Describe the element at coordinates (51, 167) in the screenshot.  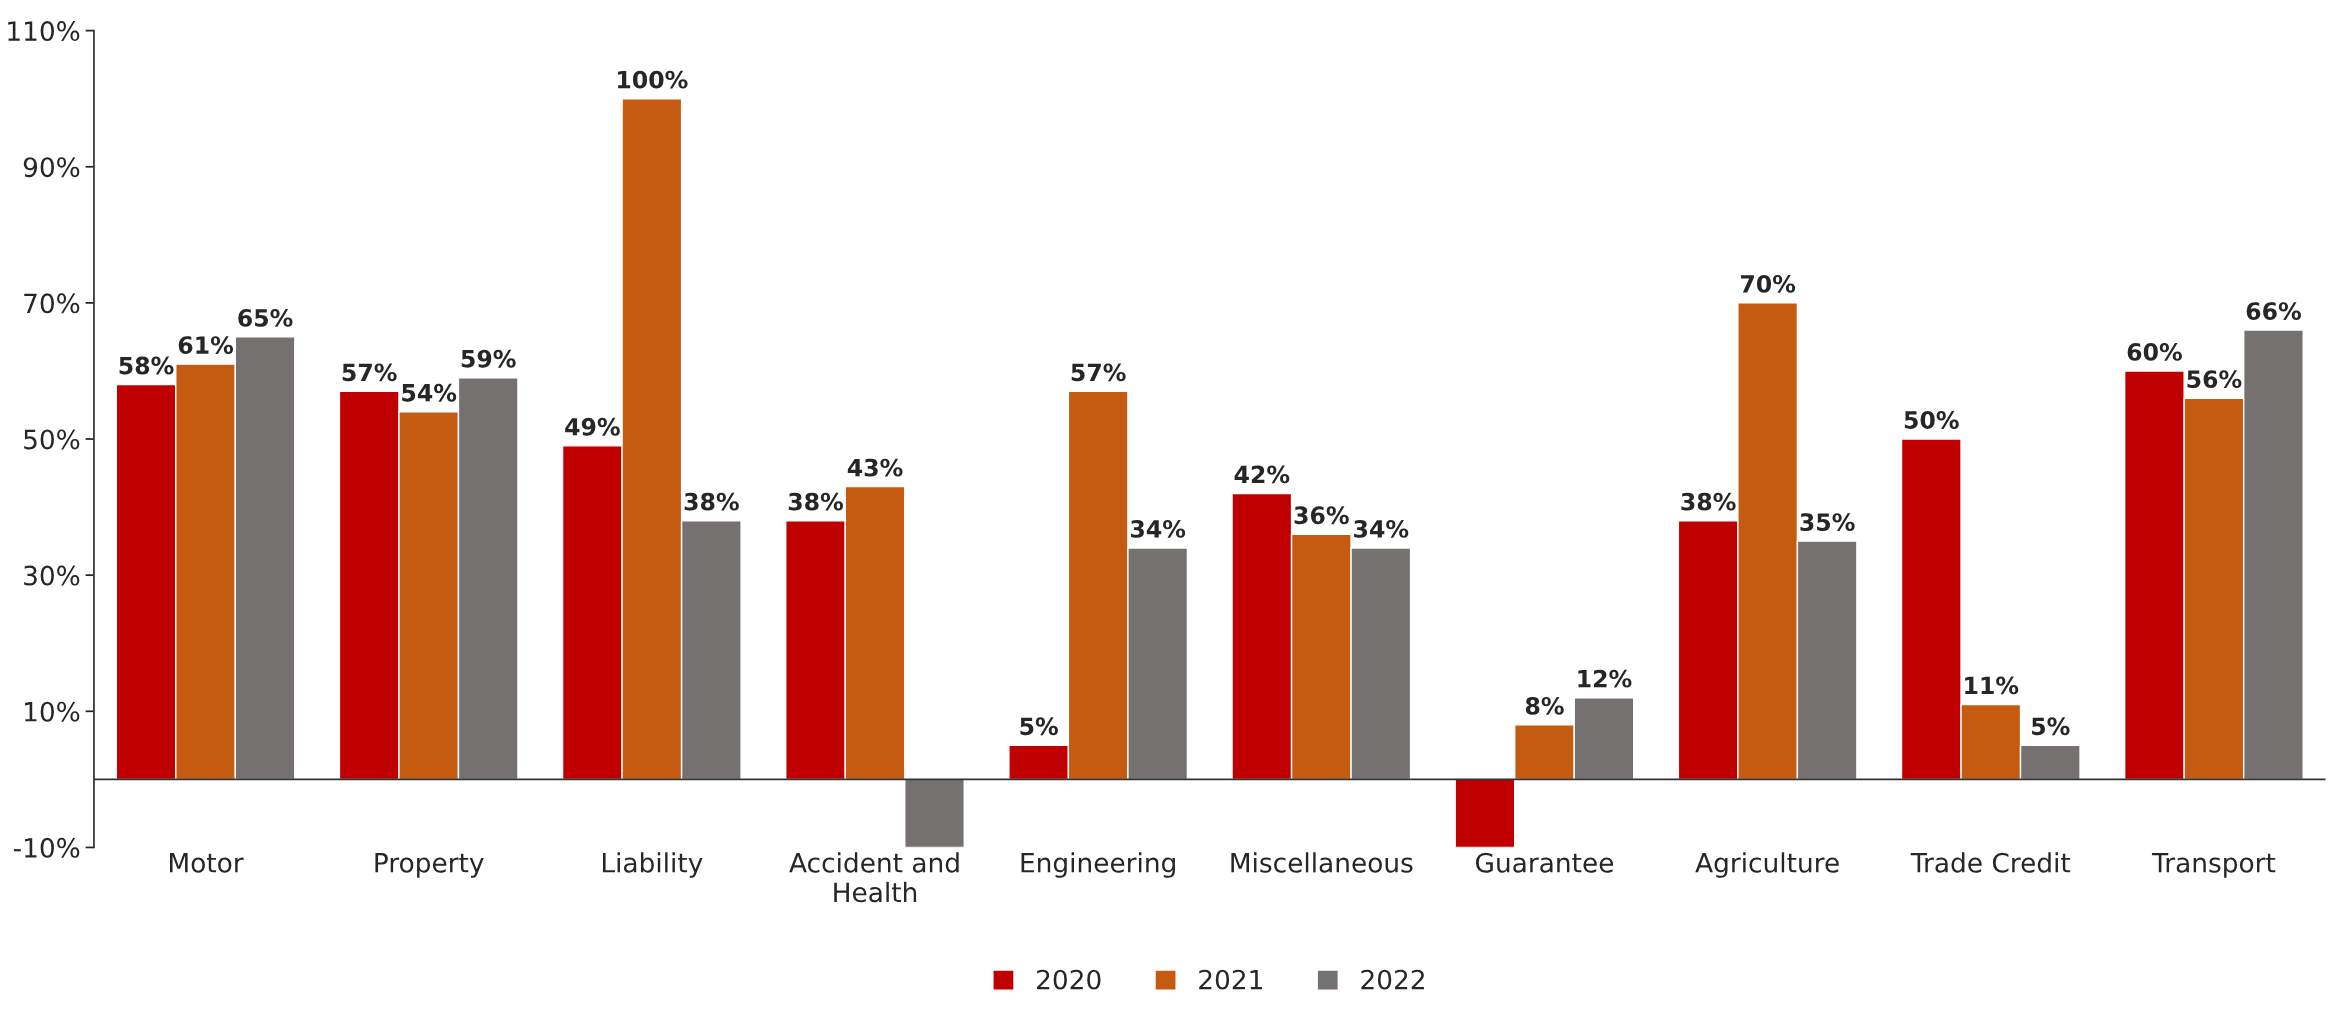
I see `y-tick-label: 90%` at that location.